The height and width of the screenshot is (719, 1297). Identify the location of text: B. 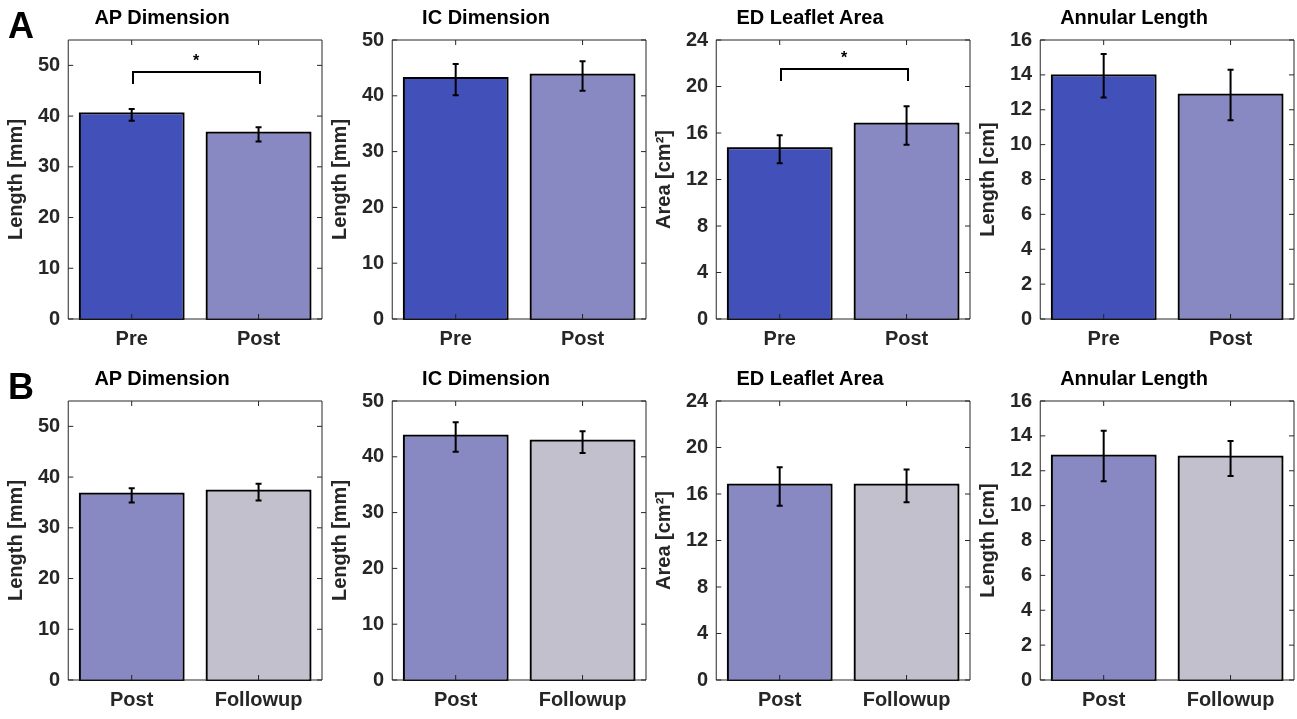
(21, 386).